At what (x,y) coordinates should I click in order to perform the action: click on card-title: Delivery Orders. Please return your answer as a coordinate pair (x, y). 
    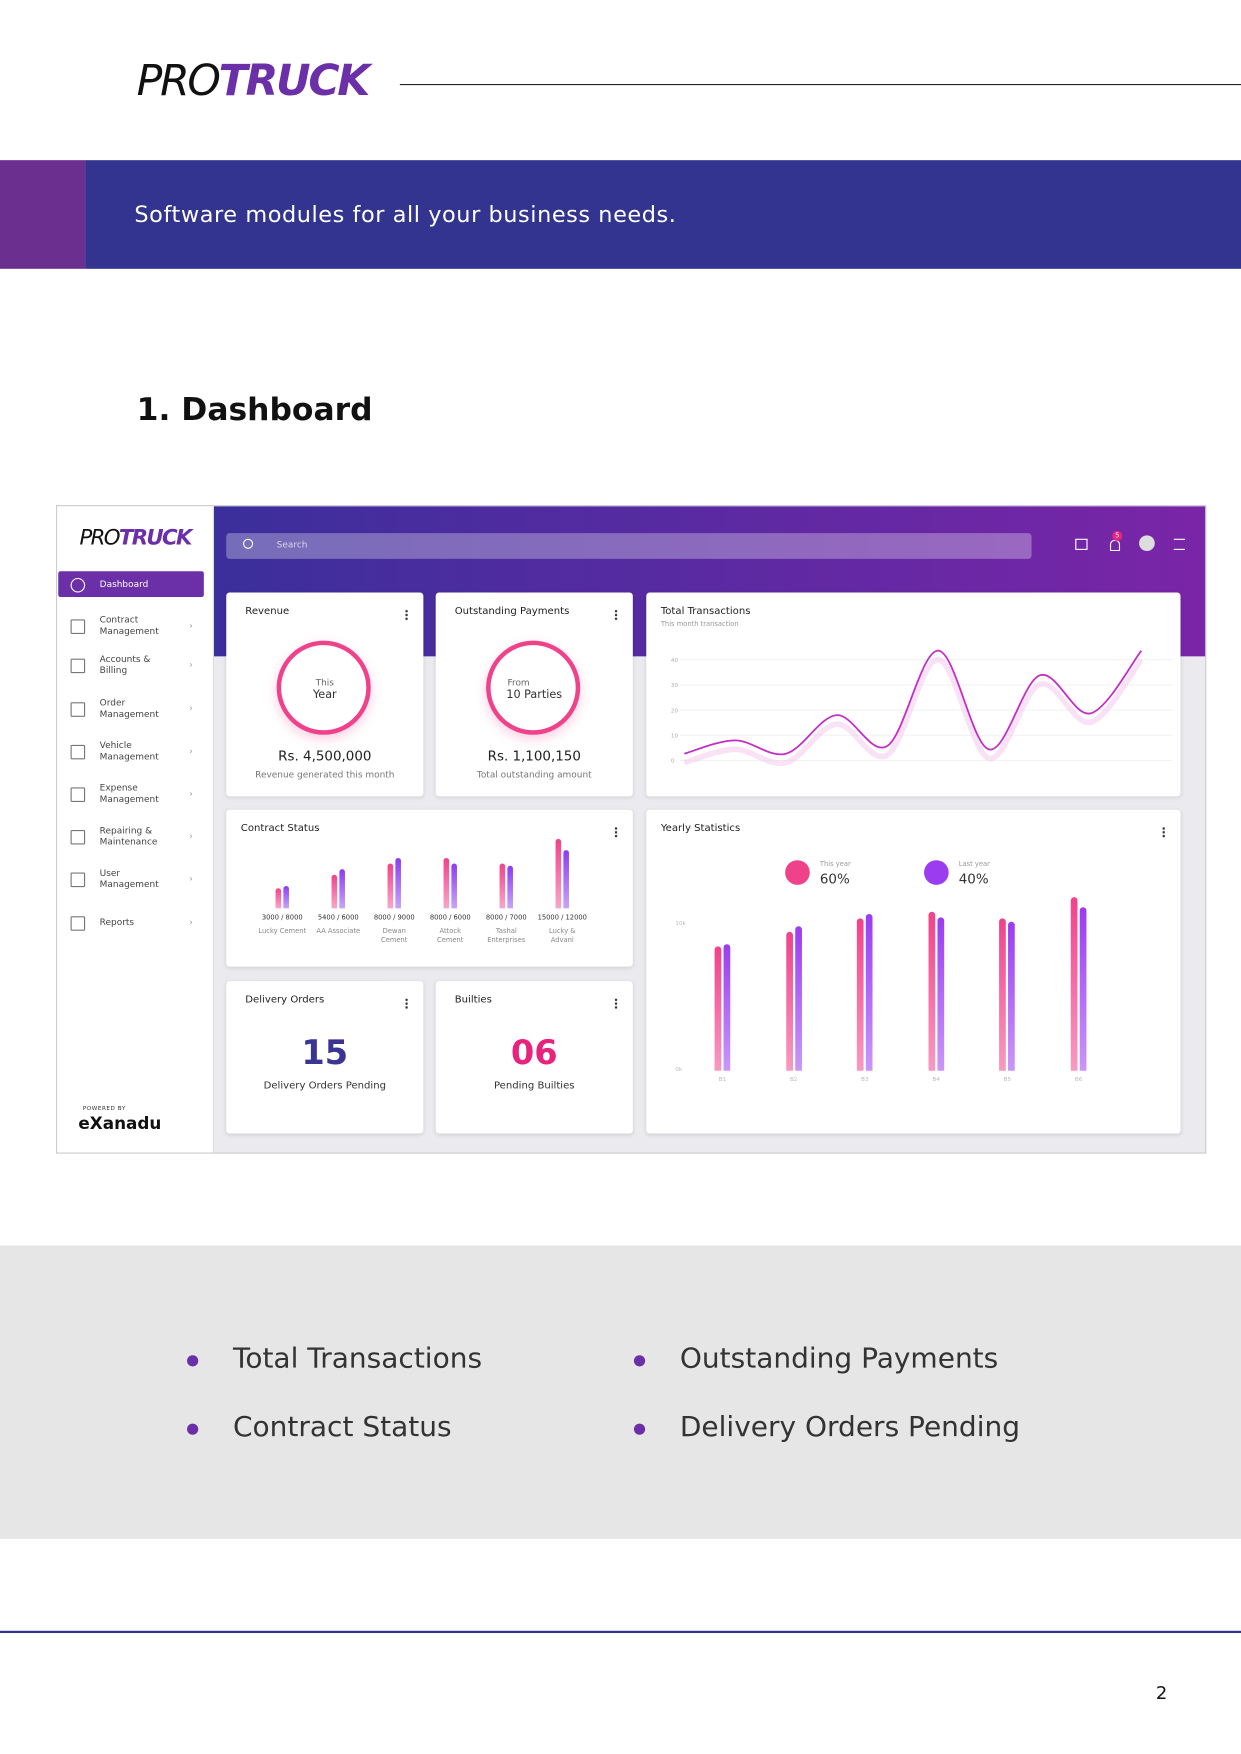
    Looking at the image, I should click on (285, 1000).